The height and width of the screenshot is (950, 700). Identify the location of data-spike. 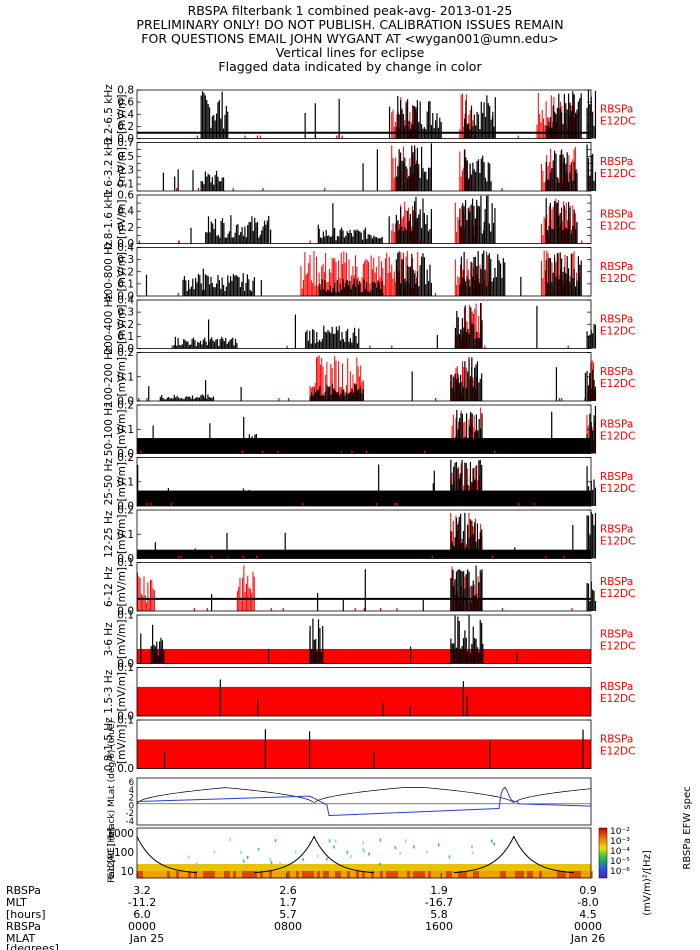
(317, 602).